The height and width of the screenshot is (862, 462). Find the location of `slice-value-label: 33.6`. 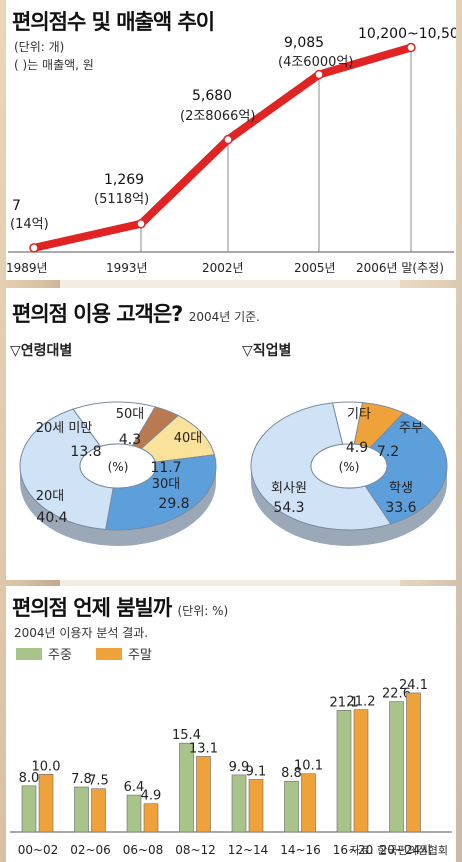

slice-value-label: 33.6 is located at coordinates (400, 508).